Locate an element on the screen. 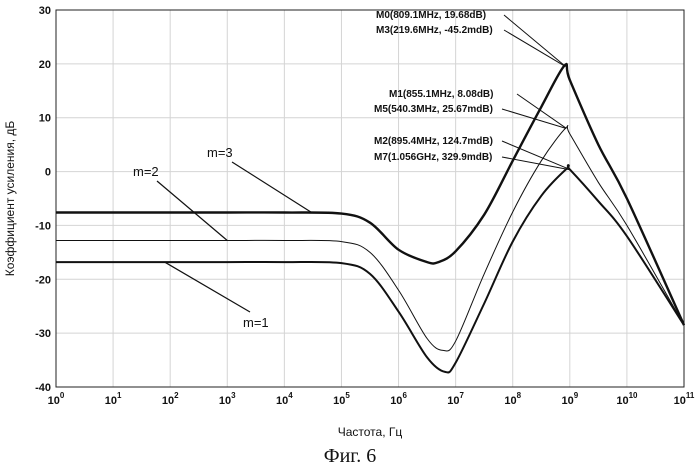  y-tick-label: -30 is located at coordinates (43, 334).